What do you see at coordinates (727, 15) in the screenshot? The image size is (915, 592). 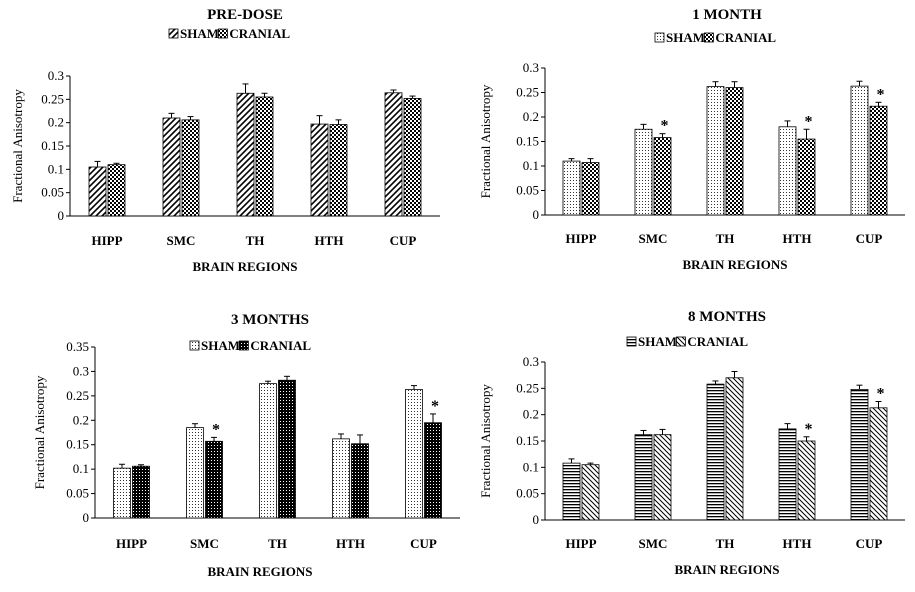 I see `chart-title: 1 MONTH` at bounding box center [727, 15].